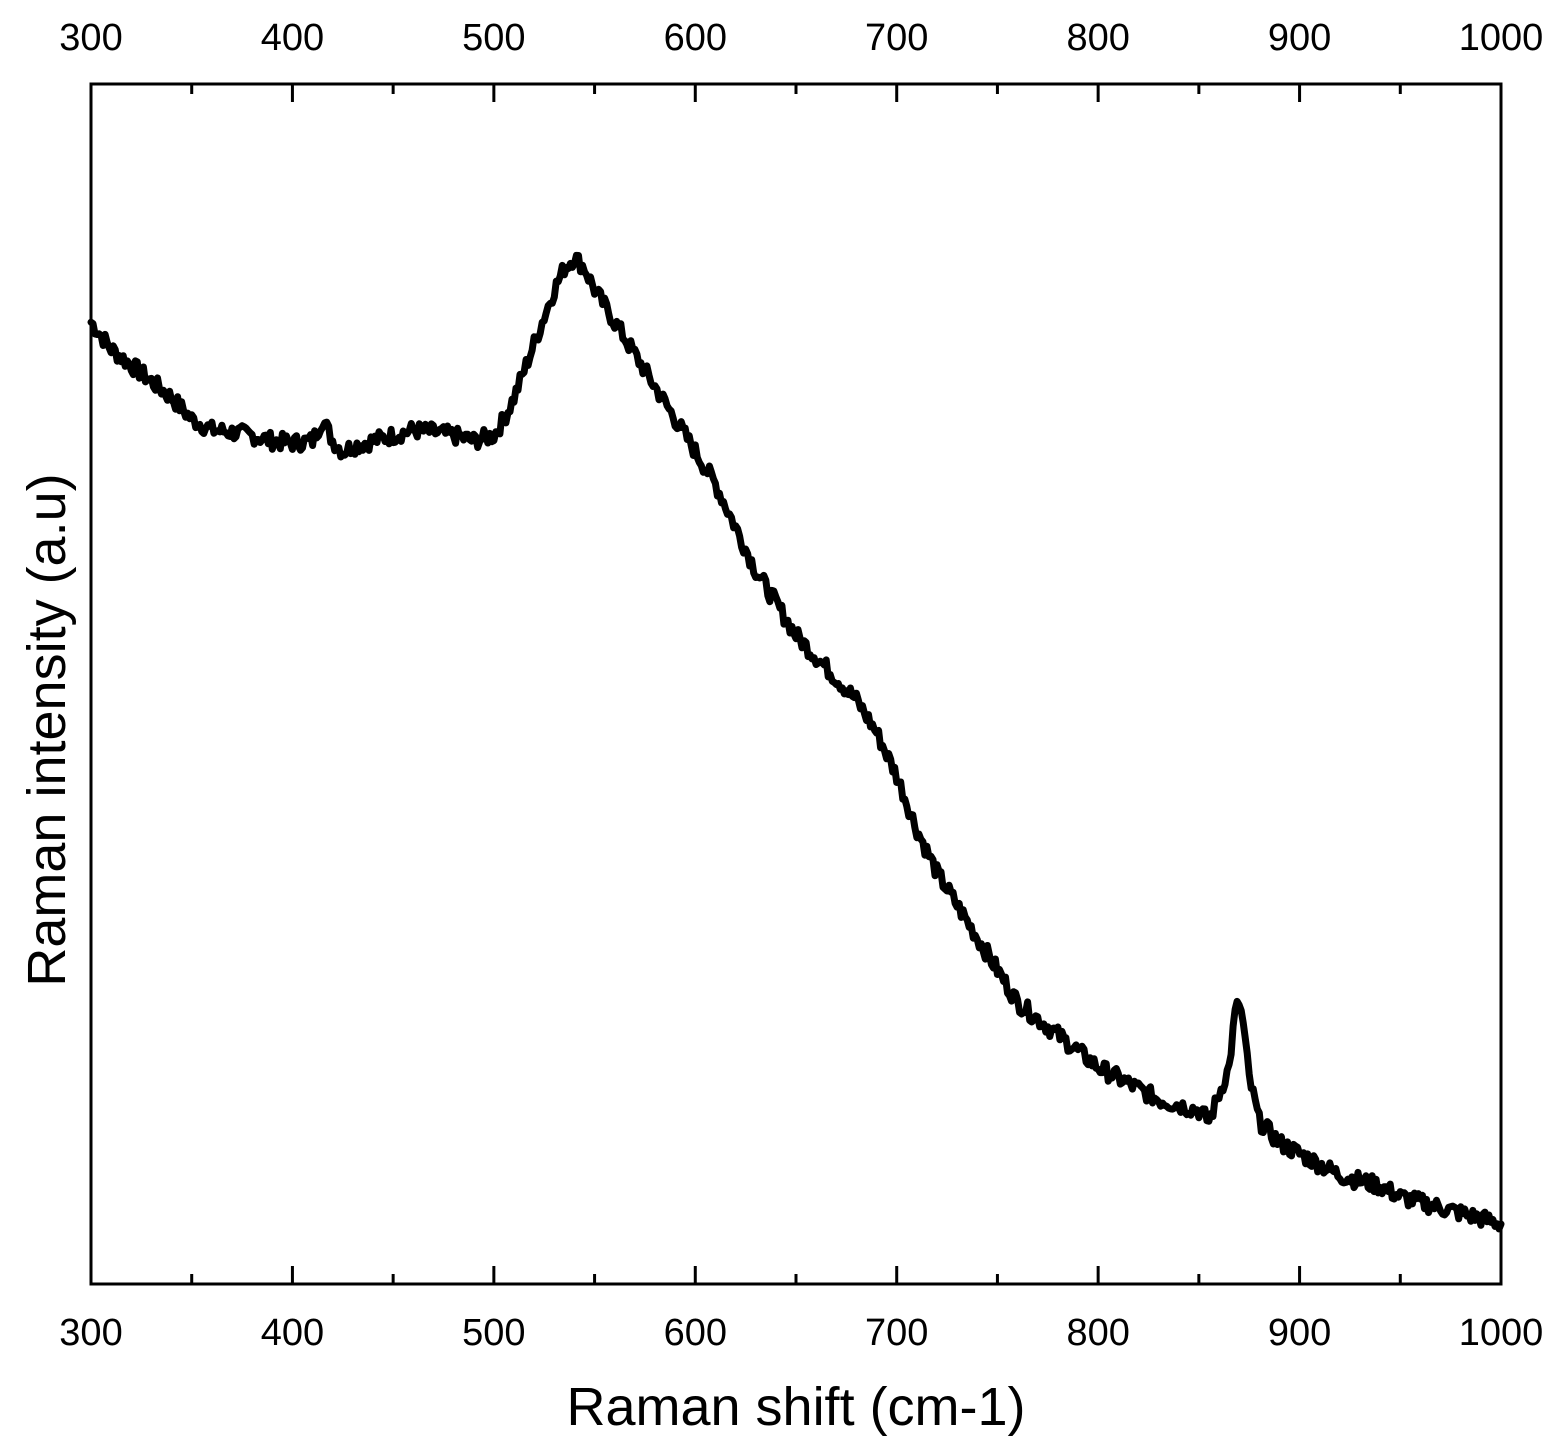 Image resolution: width=1562 pixels, height=1450 pixels. Describe the element at coordinates (493, 1333) in the screenshot. I see `x-tick-label-bottom: 500` at that location.